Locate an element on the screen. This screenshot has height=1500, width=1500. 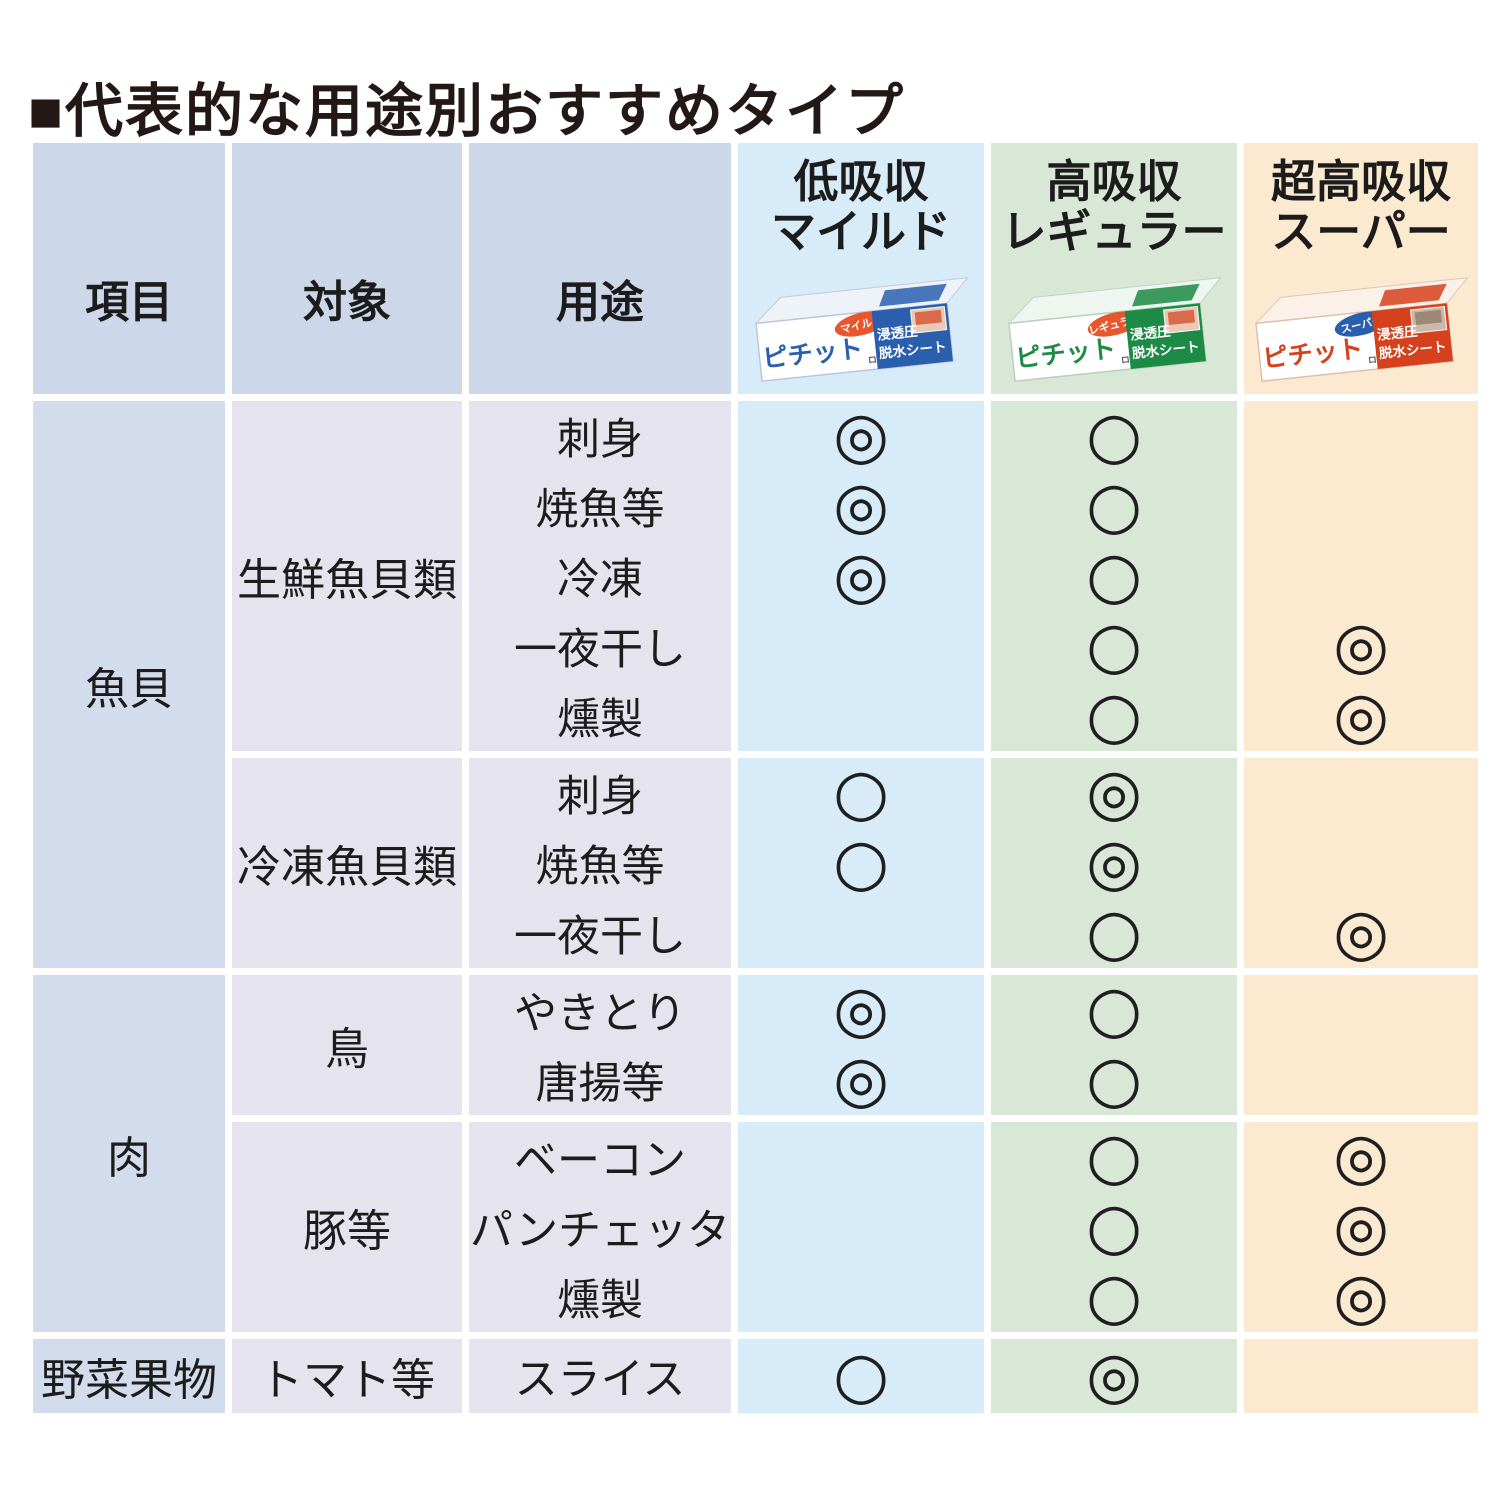
header-cell-use: 用途 is located at coordinates (600, 268).